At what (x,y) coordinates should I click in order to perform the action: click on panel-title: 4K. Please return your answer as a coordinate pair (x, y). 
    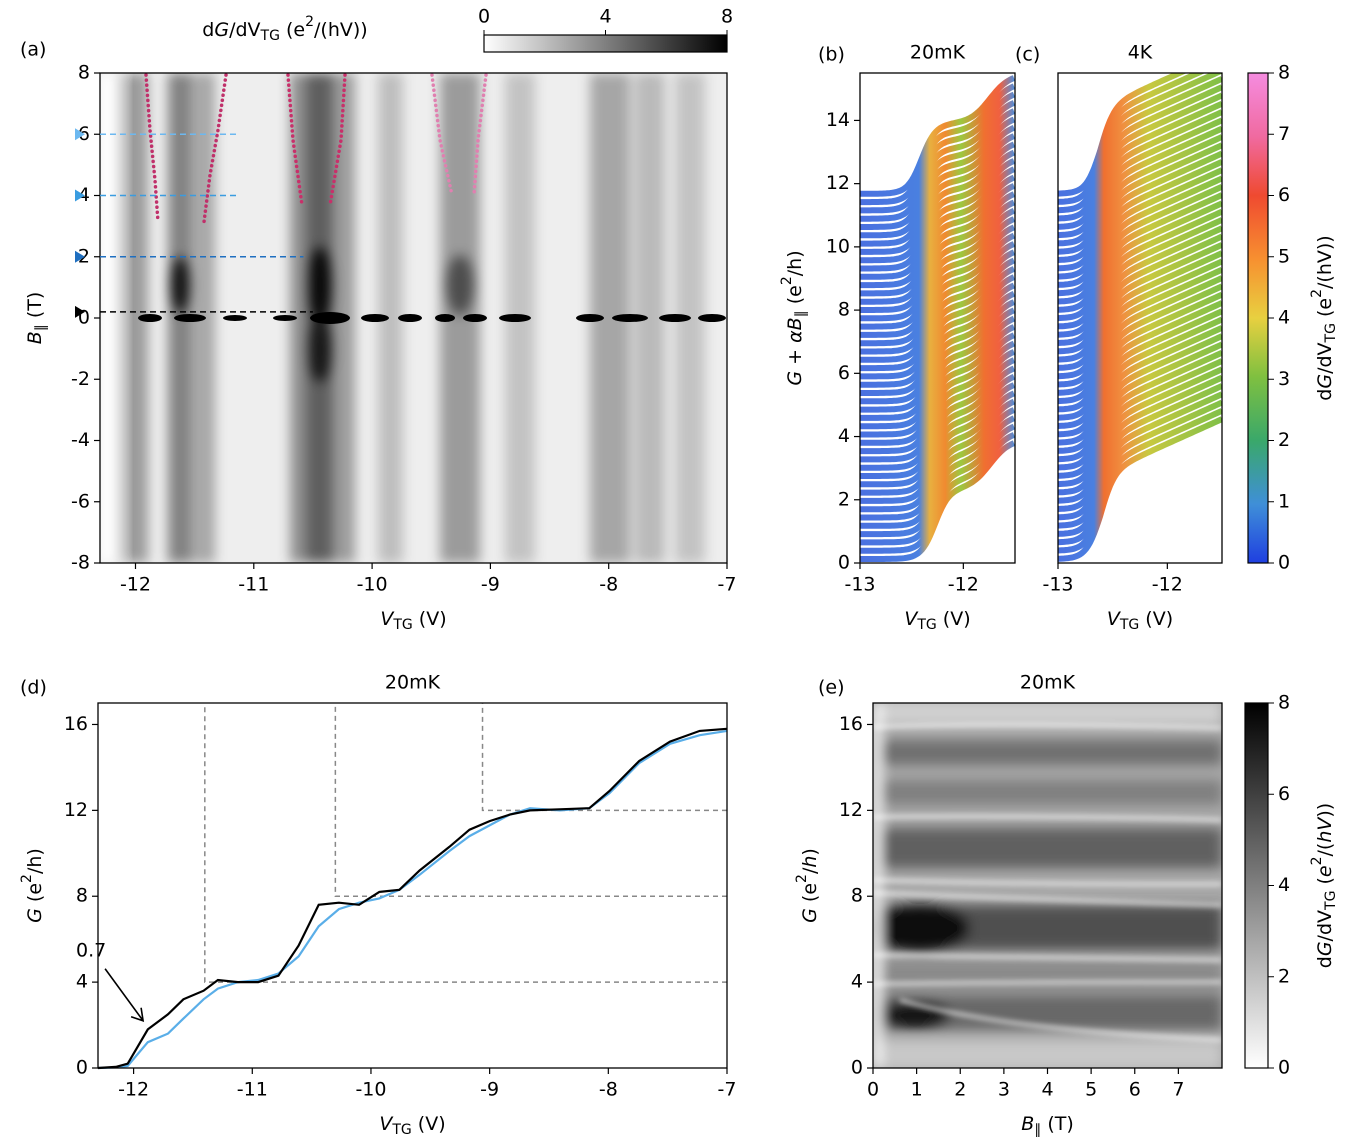
    Looking at the image, I should click on (1140, 53).